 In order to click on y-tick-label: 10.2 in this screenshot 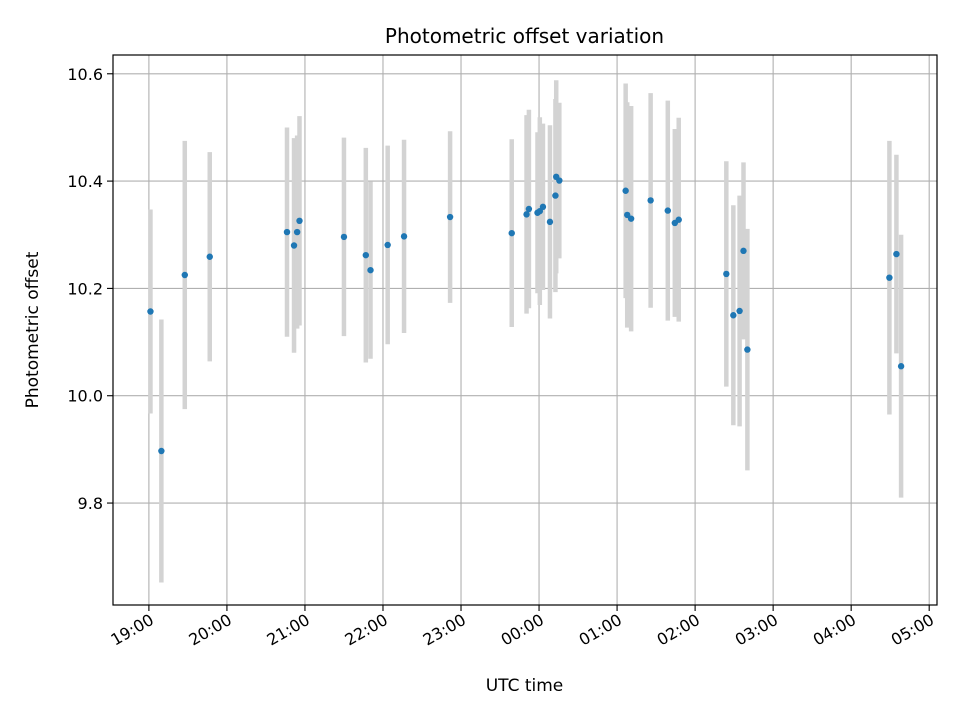, I will do `click(85, 288)`.